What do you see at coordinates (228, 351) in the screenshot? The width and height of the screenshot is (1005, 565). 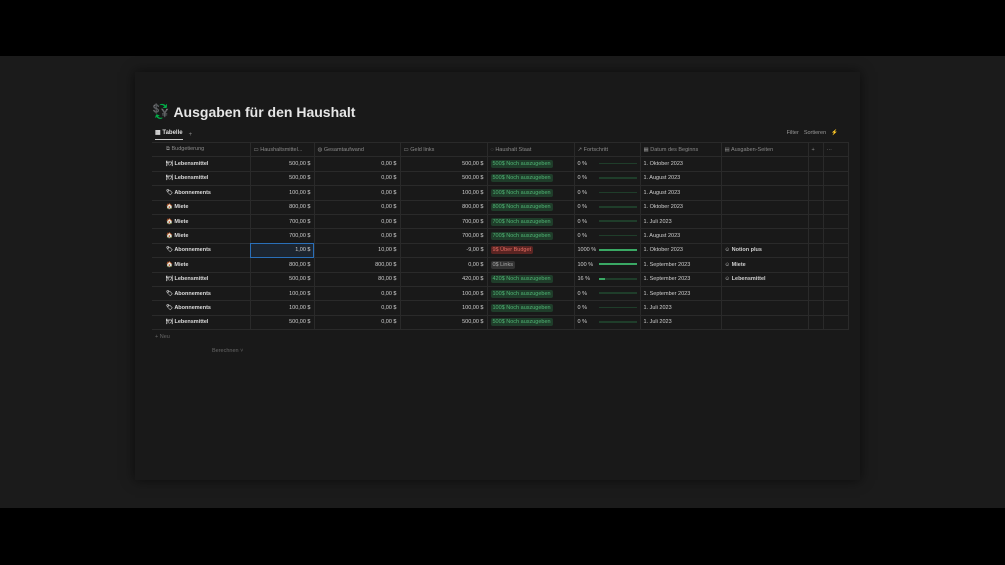 I see `calculate-button: Berechnen ˅` at bounding box center [228, 351].